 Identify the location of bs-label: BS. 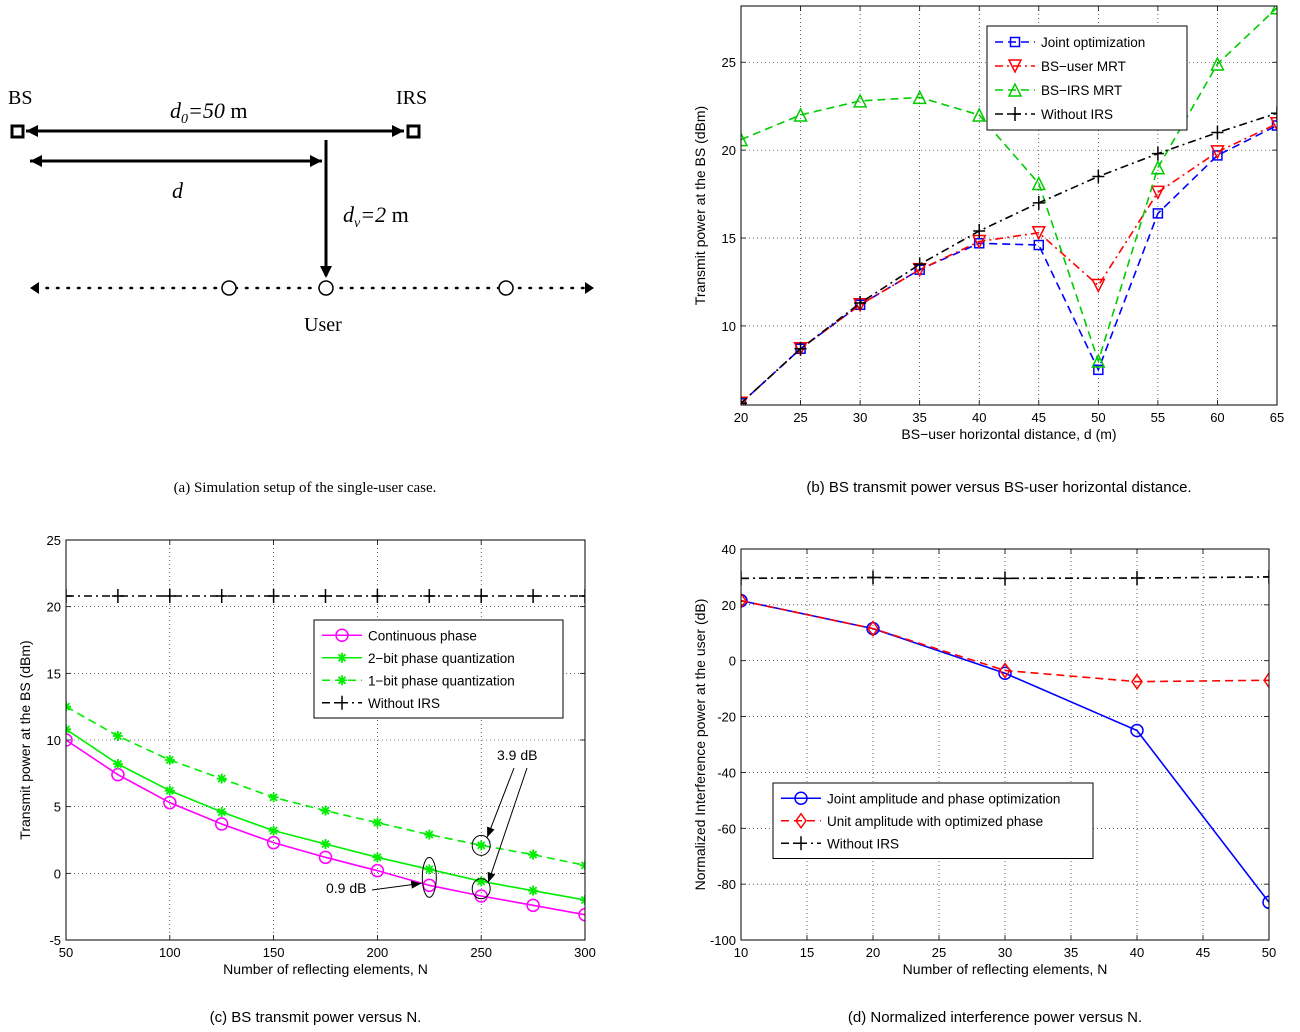
(20, 98).